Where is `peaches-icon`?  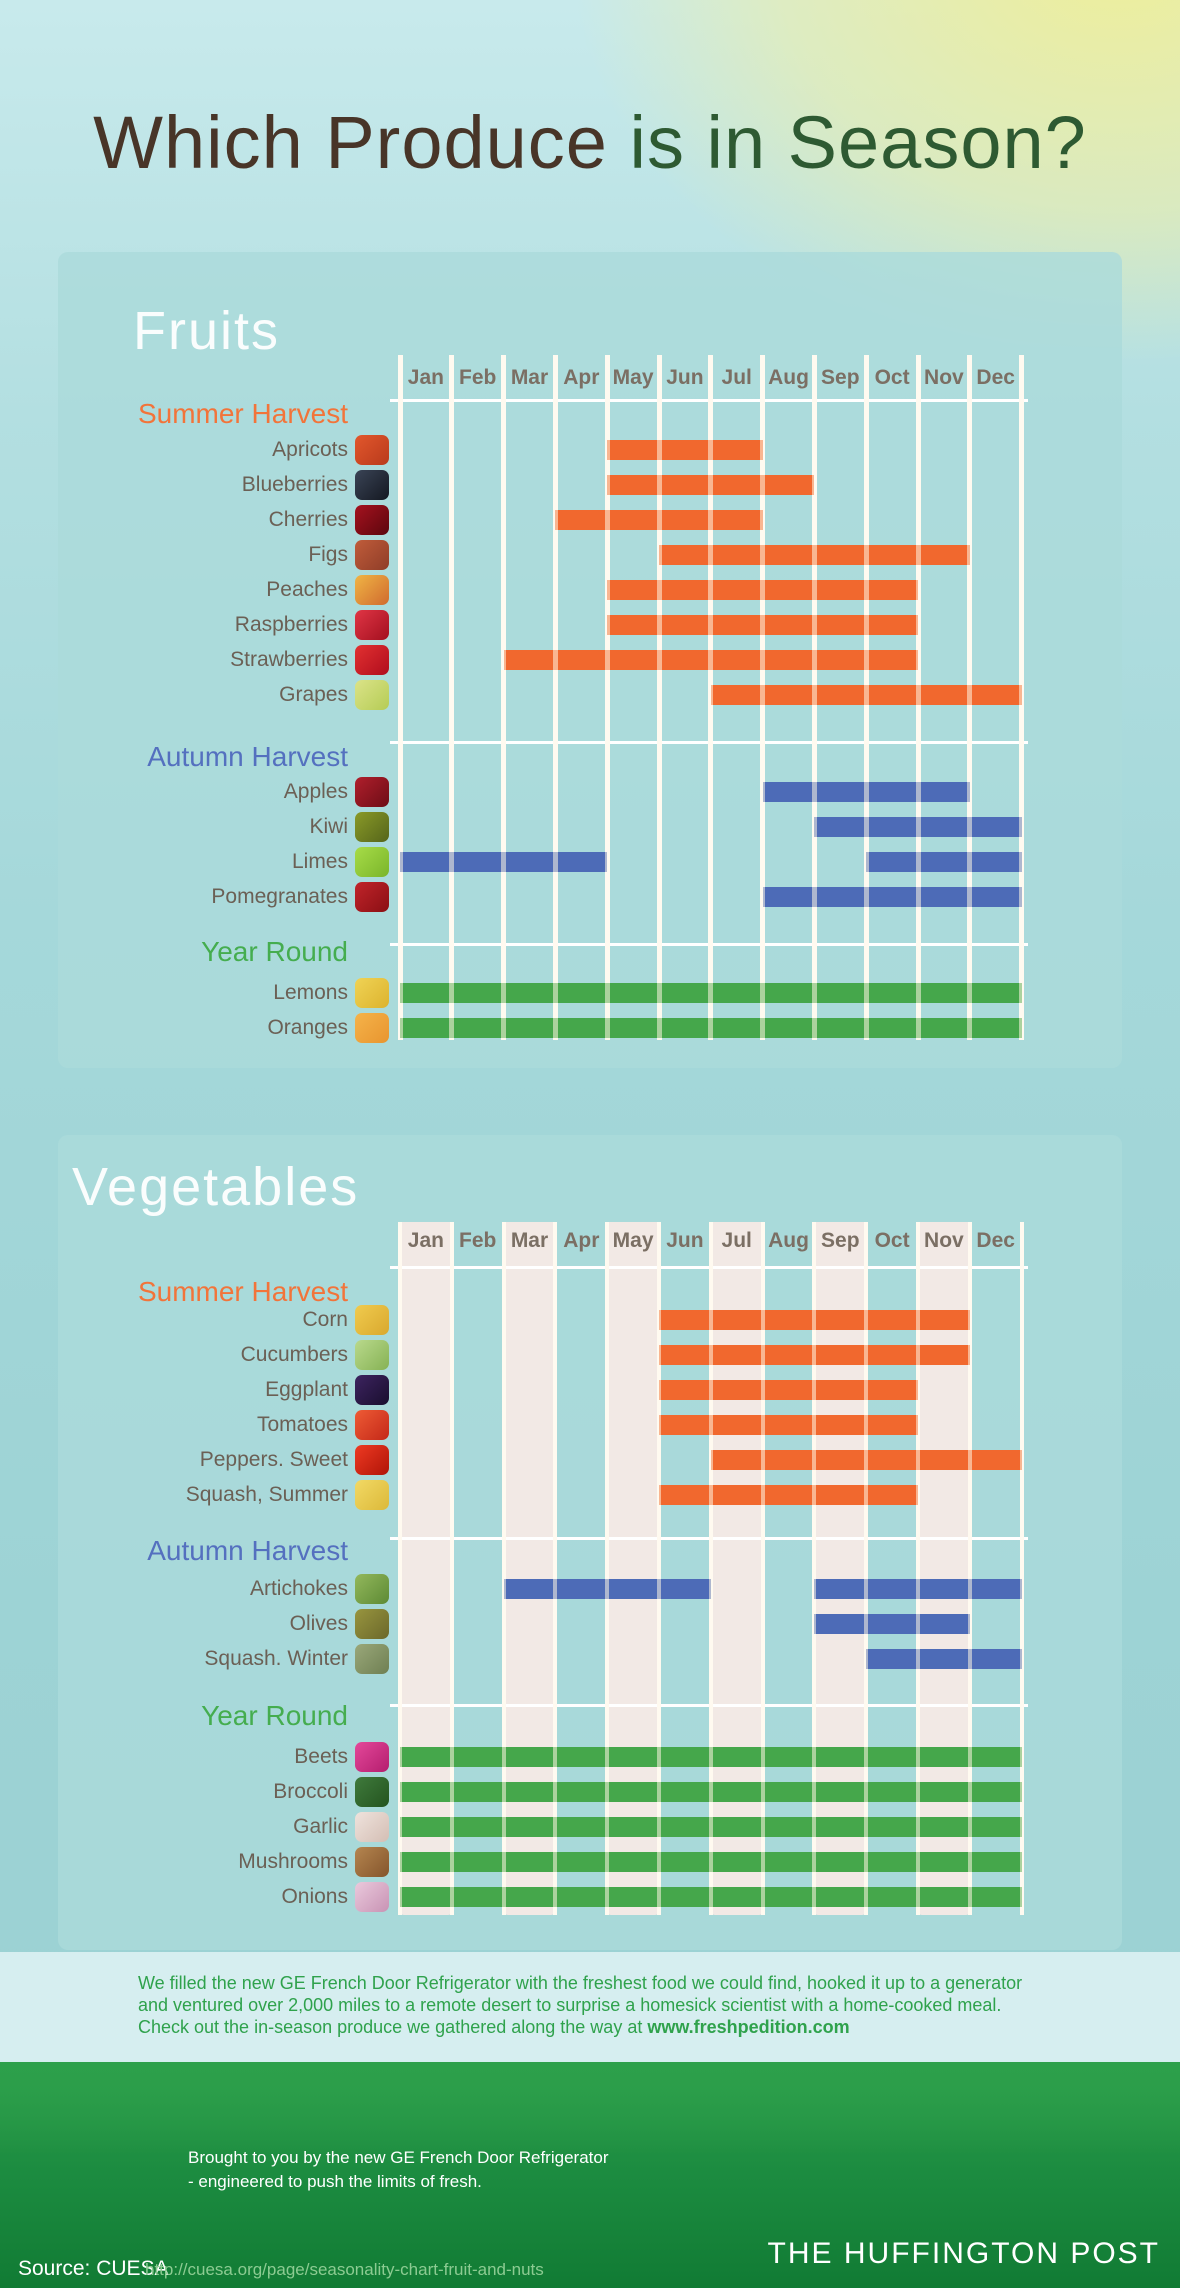
peaches-icon is located at coordinates (372, 590).